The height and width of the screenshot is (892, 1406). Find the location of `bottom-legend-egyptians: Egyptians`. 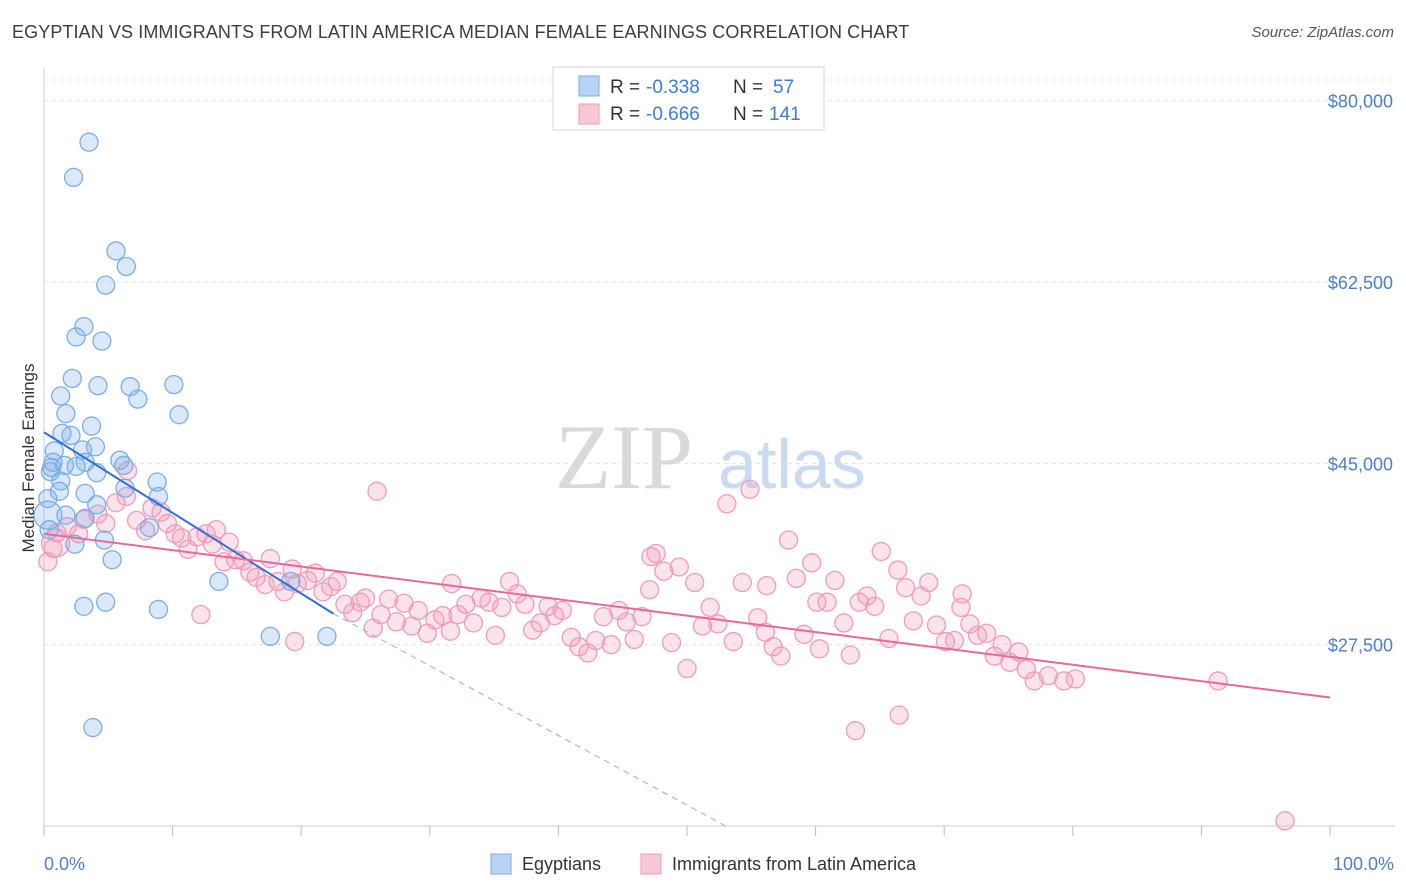

bottom-legend-egyptians: Egyptians is located at coordinates (561, 864).